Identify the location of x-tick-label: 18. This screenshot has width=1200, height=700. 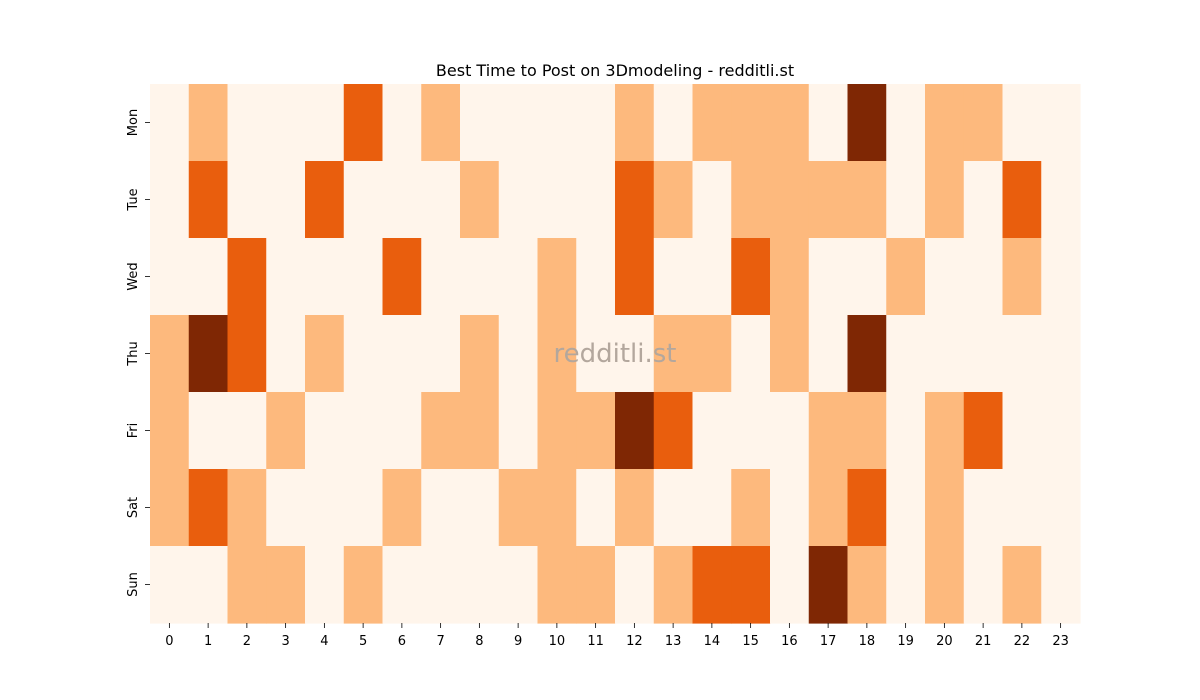
(867, 641).